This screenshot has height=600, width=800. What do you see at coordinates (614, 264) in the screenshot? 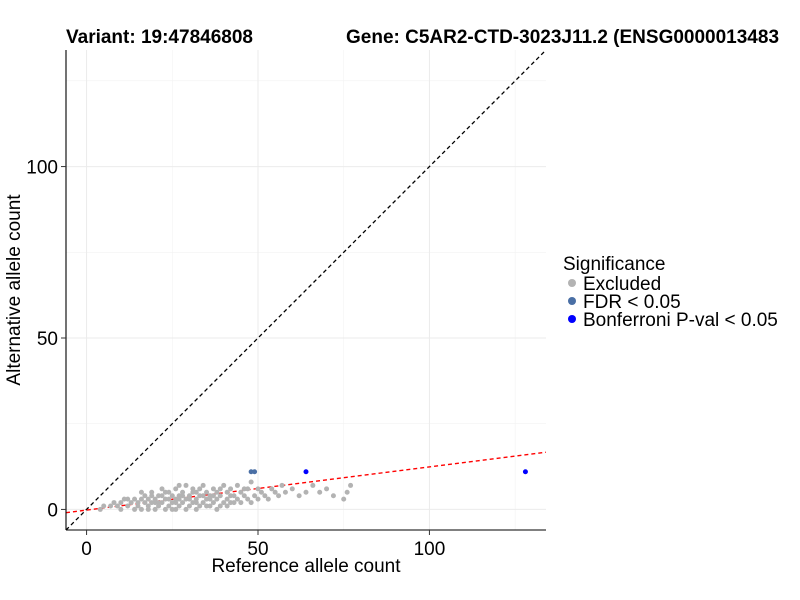
I see `legend-title: Significance` at bounding box center [614, 264].